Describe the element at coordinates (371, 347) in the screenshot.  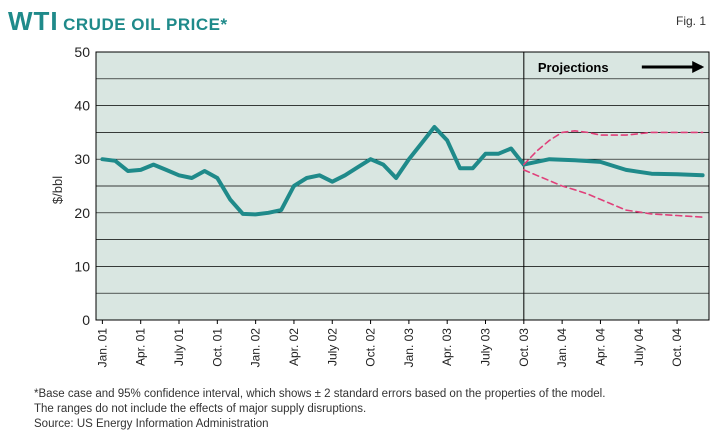
I see `x-tick-label: Oct. 02` at that location.